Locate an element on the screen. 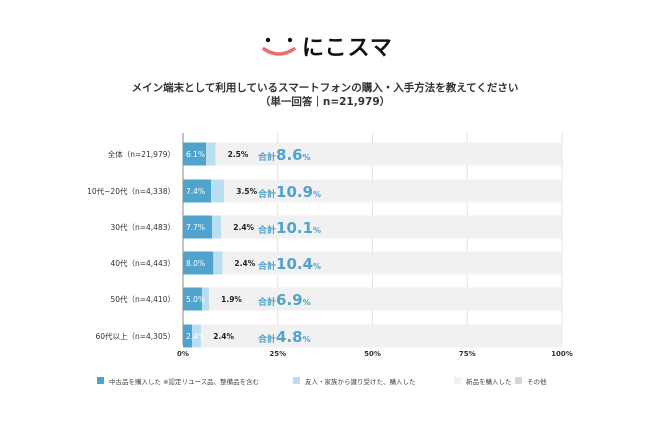  legend-label-3: その他 is located at coordinates (537, 381).